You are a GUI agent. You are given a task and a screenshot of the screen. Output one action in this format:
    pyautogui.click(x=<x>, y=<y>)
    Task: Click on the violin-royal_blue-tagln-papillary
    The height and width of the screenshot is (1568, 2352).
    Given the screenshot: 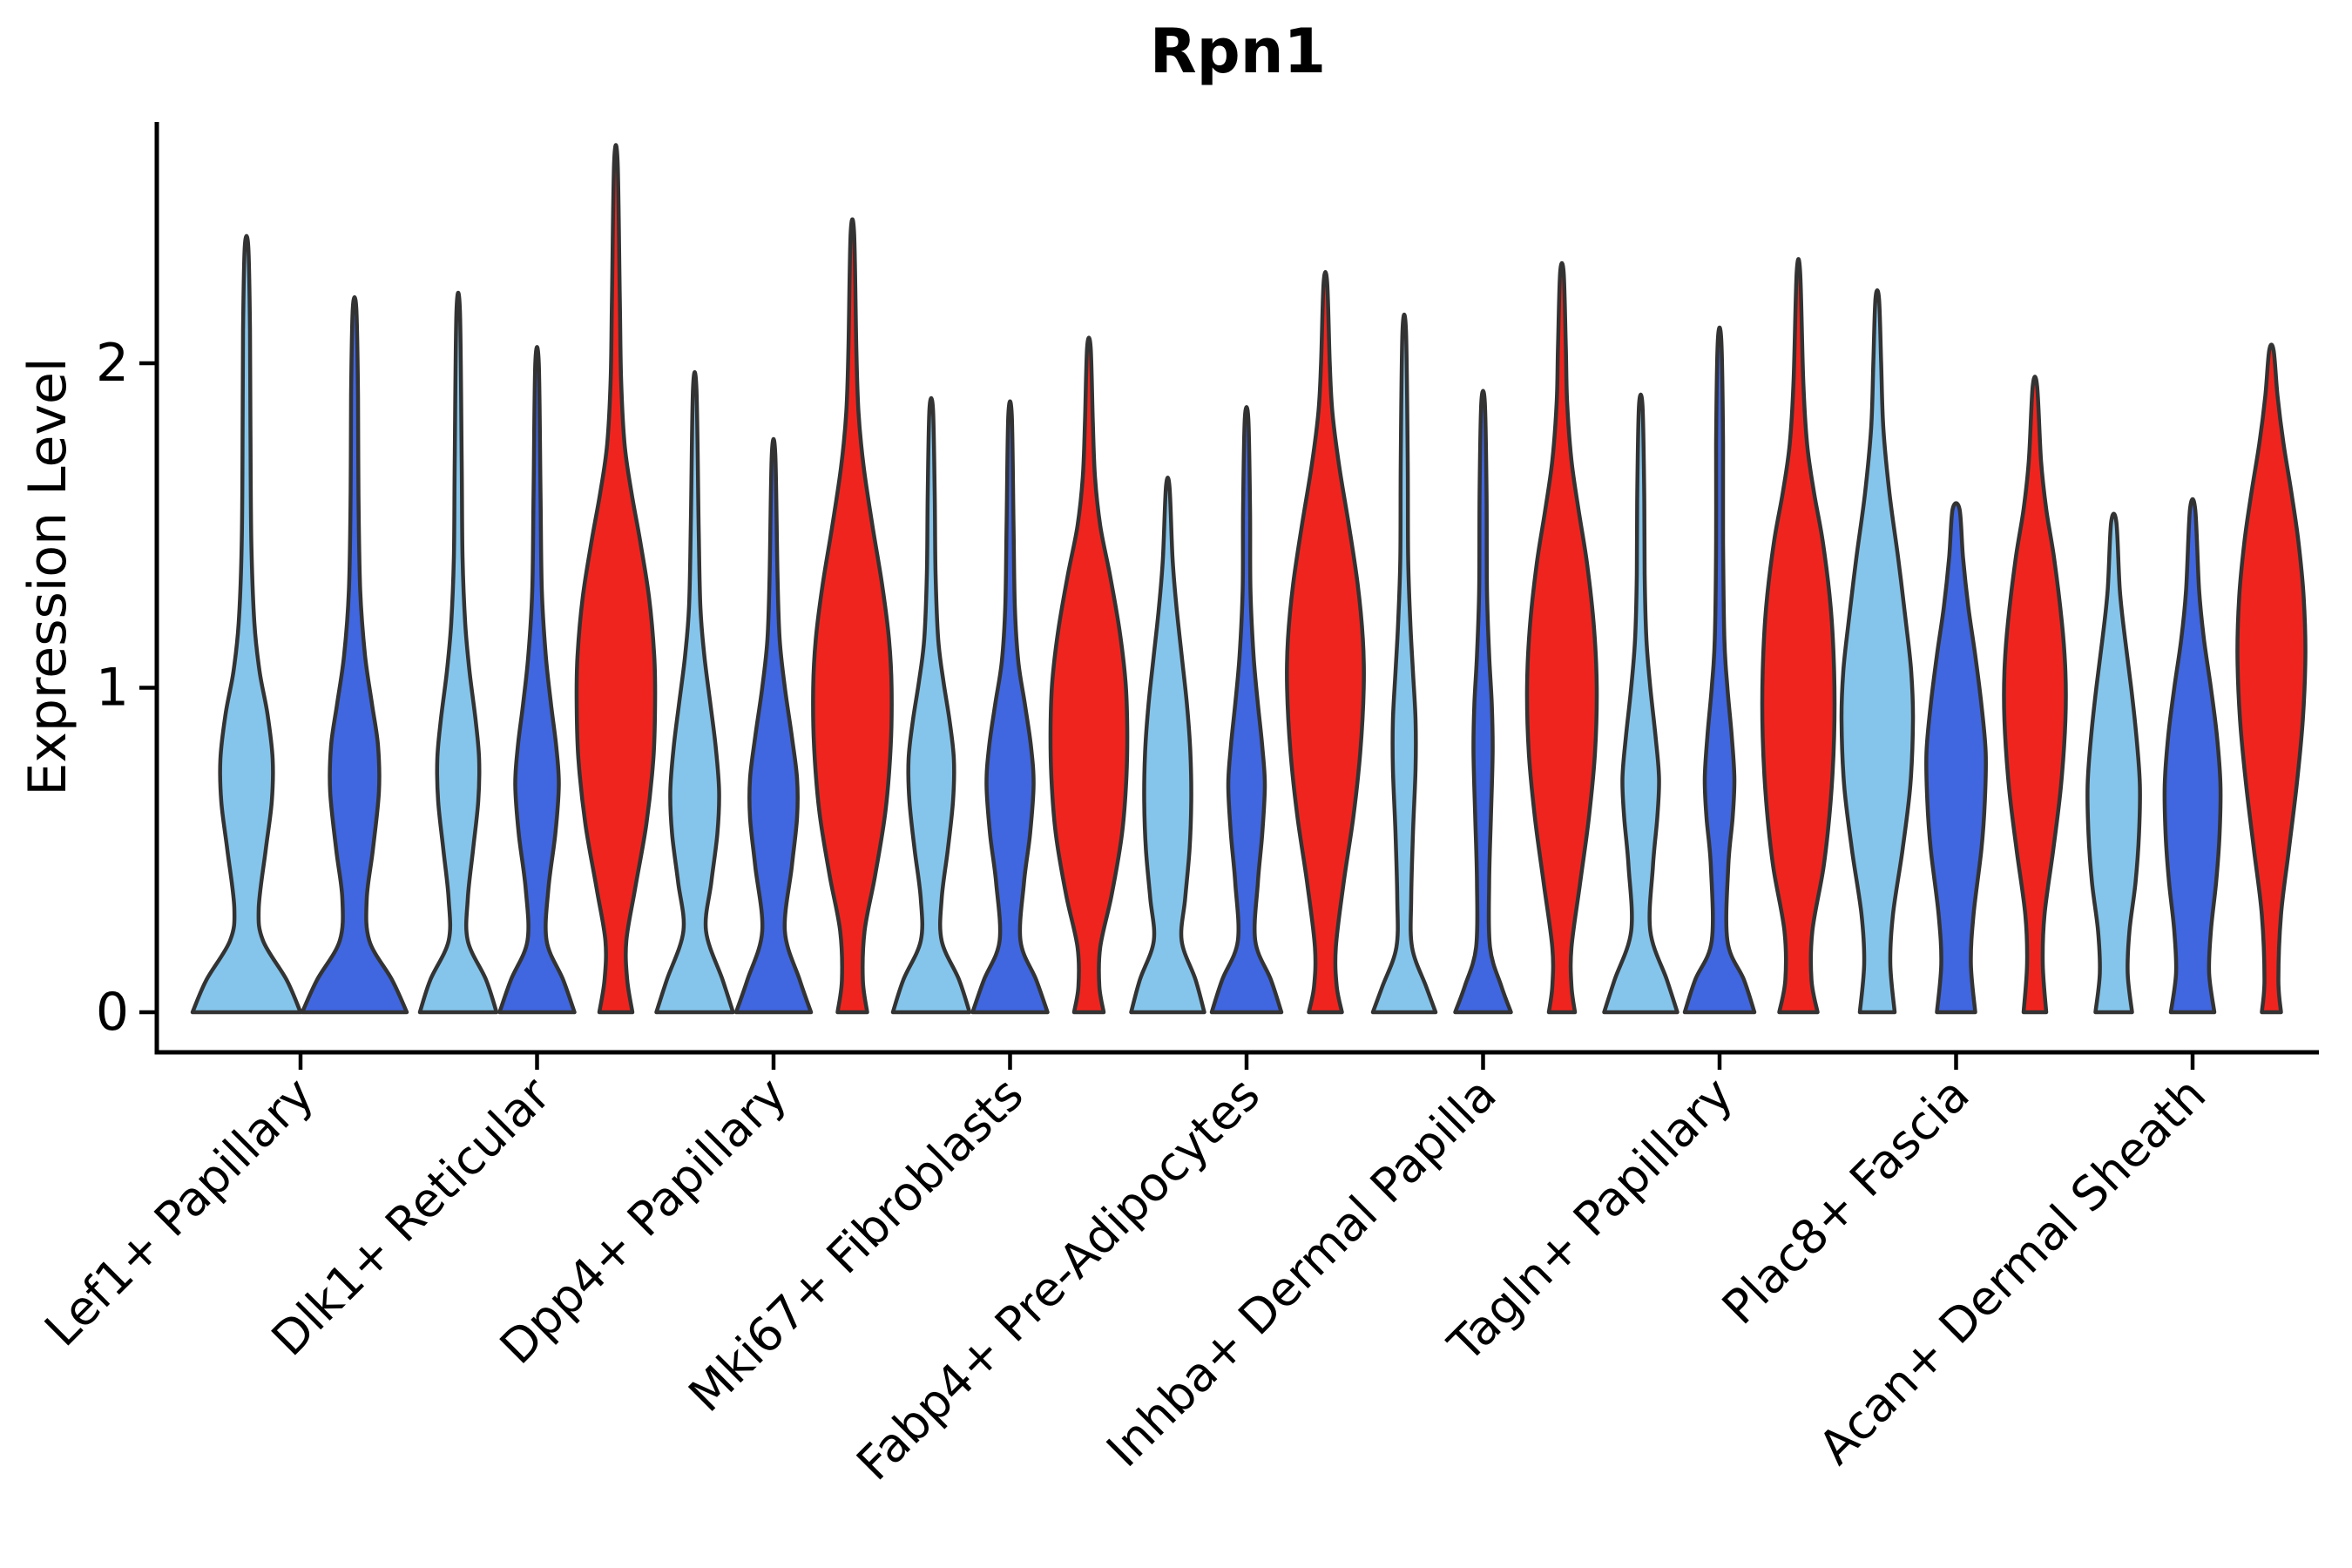 What is the action you would take?
    pyautogui.click(x=1719, y=670)
    